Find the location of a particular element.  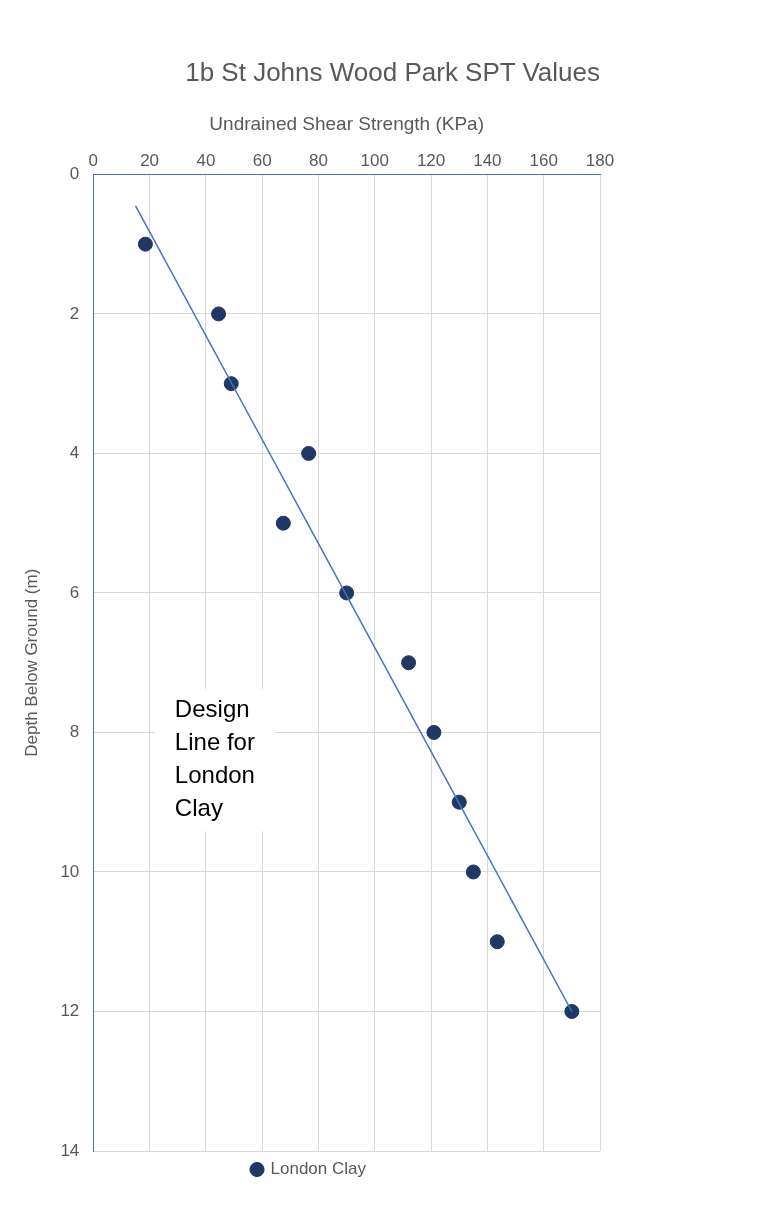

y-tick-label: 6 is located at coordinates (74, 592).